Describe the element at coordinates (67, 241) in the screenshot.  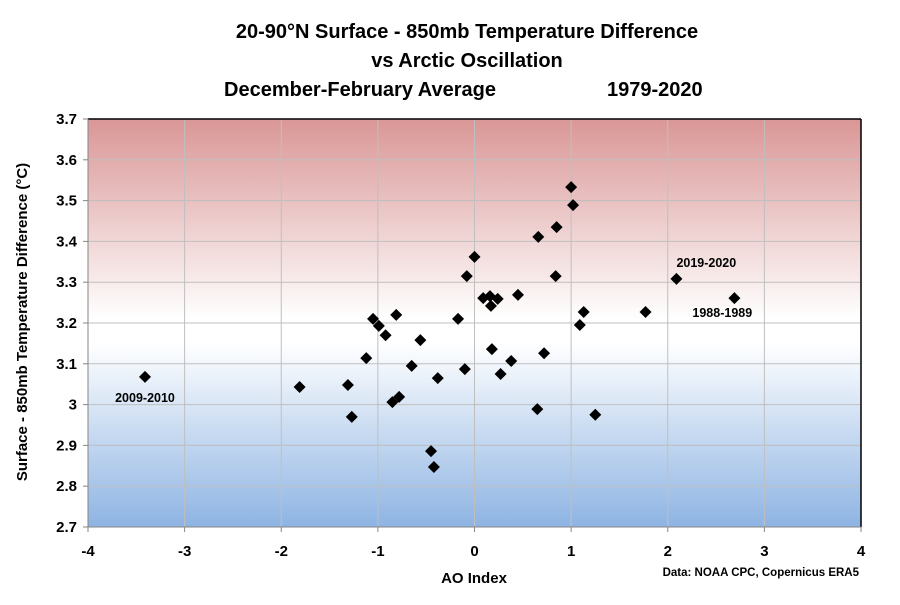
I see `y-tick-label: 3.4` at that location.